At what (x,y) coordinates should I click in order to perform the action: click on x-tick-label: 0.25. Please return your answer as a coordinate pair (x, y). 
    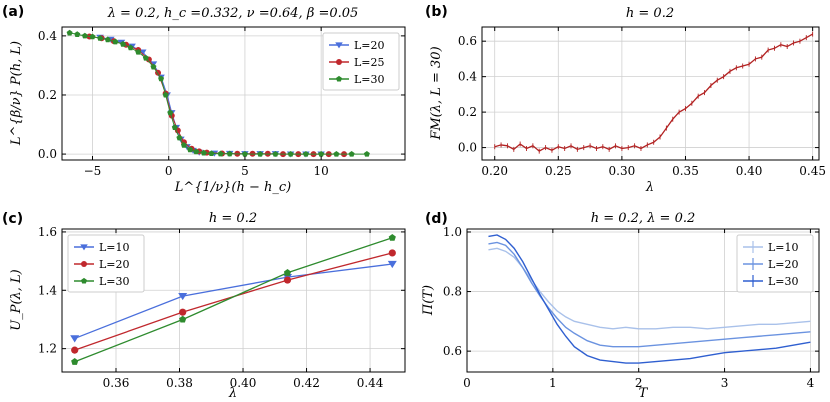
    Looking at the image, I should click on (558, 171).